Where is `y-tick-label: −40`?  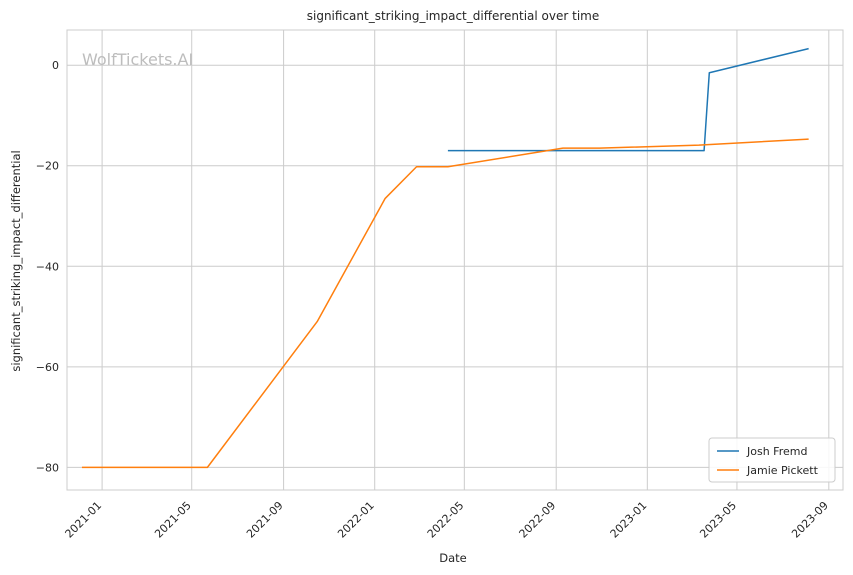
y-tick-label: −40 is located at coordinates (47, 266).